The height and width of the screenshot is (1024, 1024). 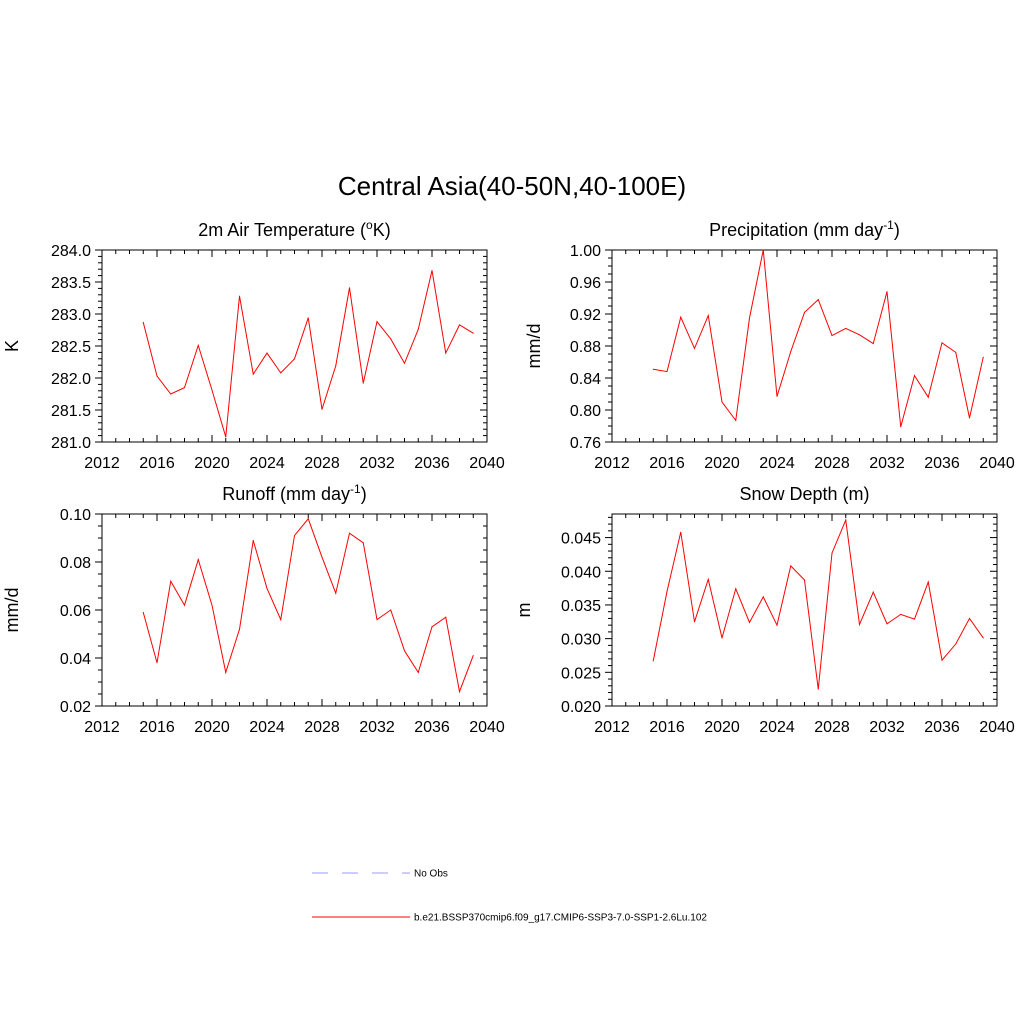 What do you see at coordinates (722, 727) in the screenshot?
I see `x-tick-label: 2020` at bounding box center [722, 727].